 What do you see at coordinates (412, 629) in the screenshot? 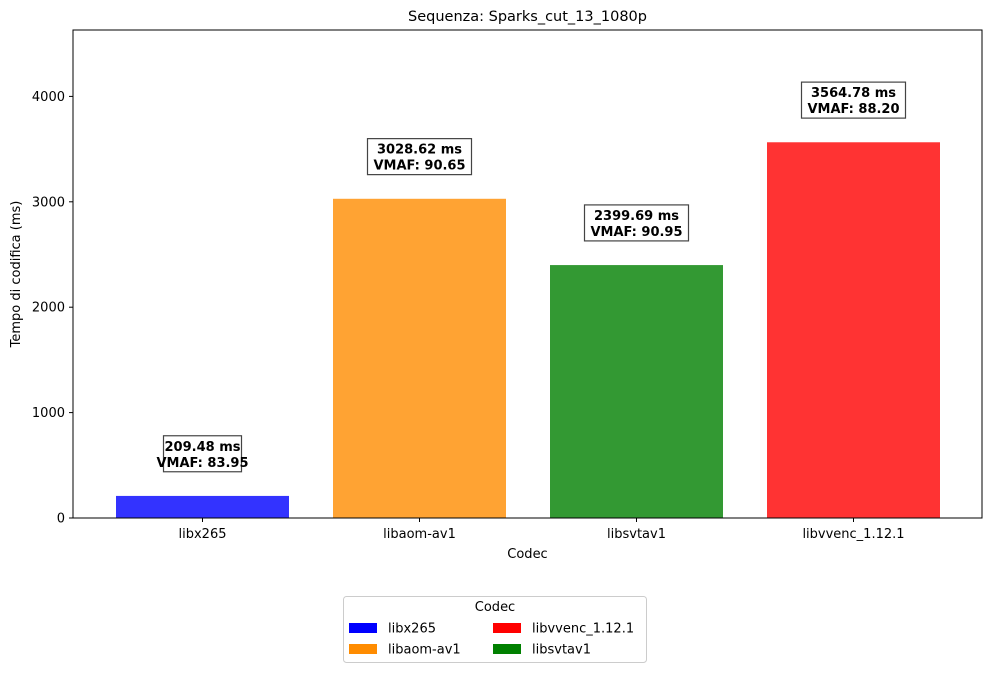
I see `legend-label: libx265` at bounding box center [412, 629].